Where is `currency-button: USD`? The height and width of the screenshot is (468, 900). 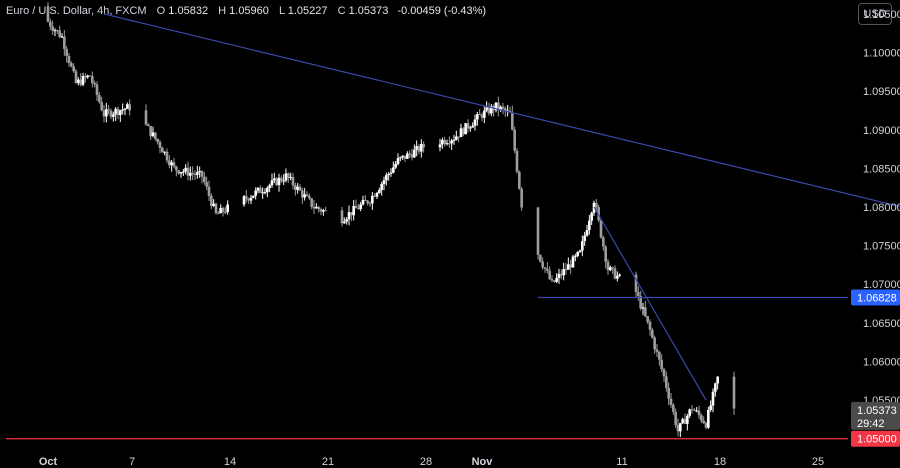 currency-button: USD is located at coordinates (875, 14).